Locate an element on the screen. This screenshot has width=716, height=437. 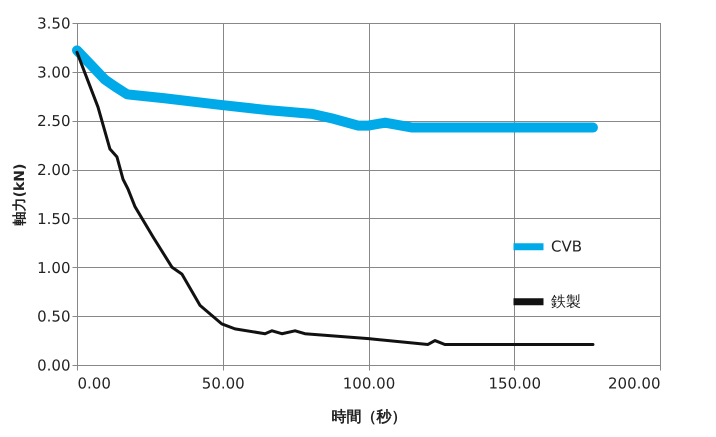
x-tick-label: 150.00 is located at coordinates (514, 383).